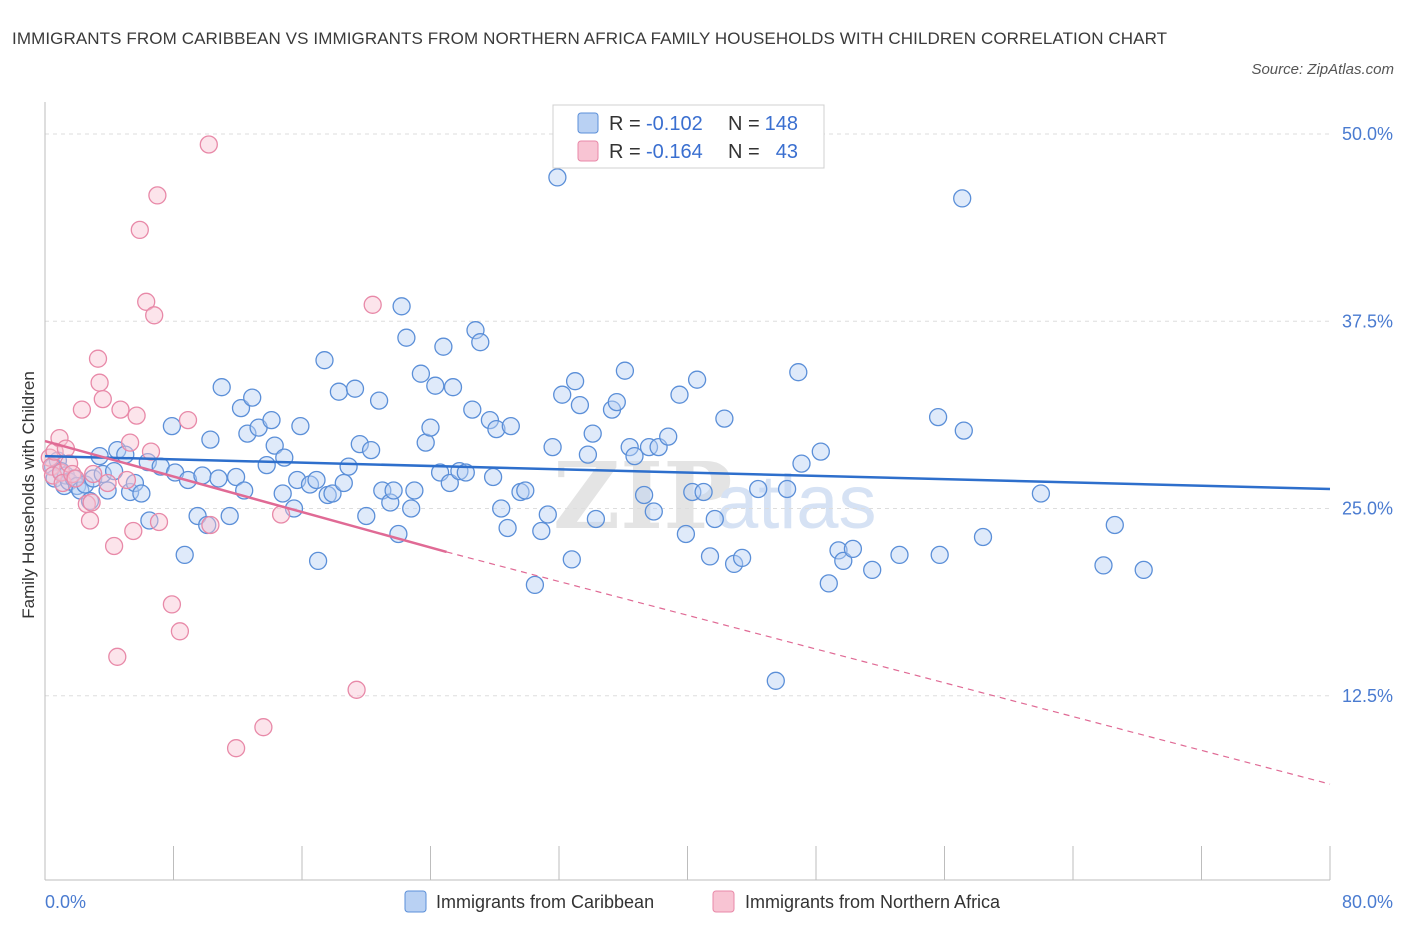 The image size is (1406, 930). I want to click on stats-legend: R = -0.102 N = 148 R = -0.164 N = 43, so click(688, 136).